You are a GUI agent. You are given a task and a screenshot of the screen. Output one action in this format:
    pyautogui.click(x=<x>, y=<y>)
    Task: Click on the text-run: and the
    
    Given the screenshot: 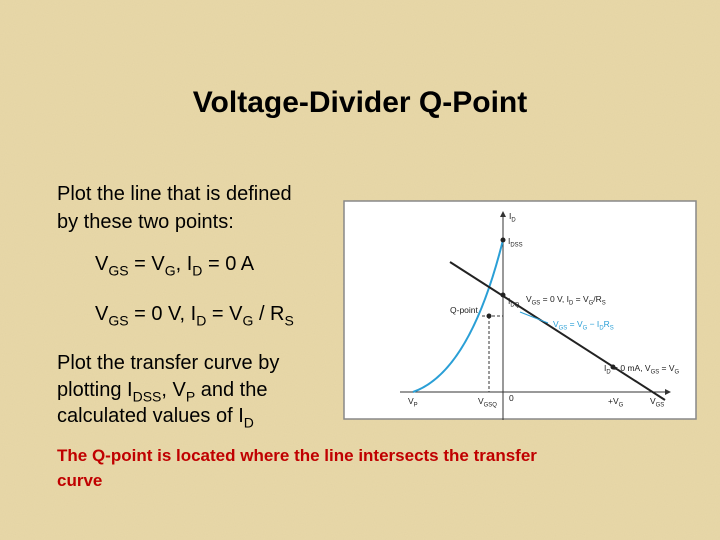 What is the action you would take?
    pyautogui.click(x=231, y=390)
    